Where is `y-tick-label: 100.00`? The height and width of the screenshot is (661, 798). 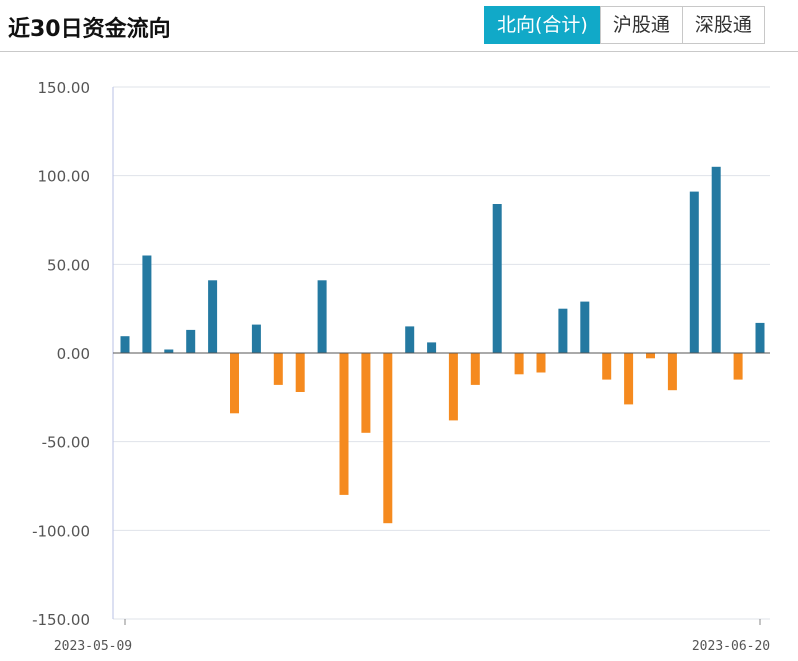
y-tick-label: 100.00 is located at coordinates (64, 177).